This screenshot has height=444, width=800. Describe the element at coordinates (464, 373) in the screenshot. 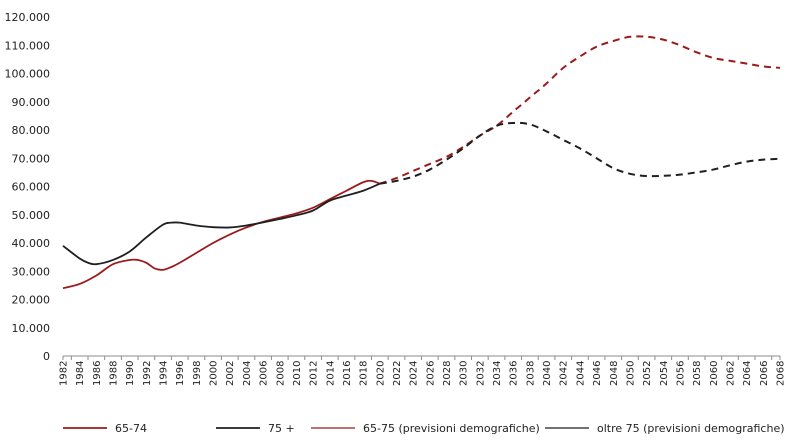

I see `x-tick-label: 2030` at that location.